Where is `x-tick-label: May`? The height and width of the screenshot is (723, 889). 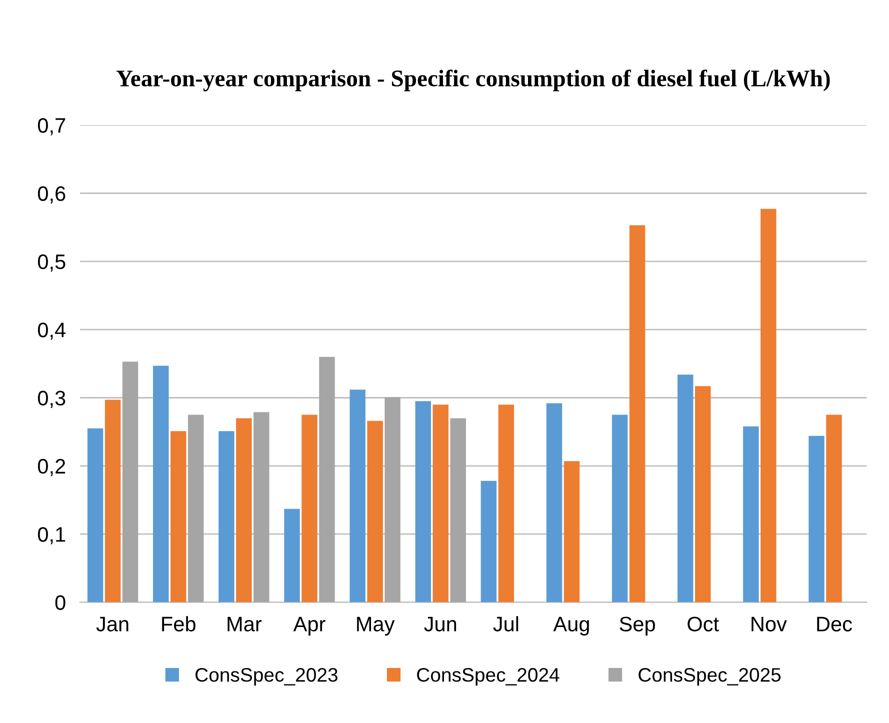 x-tick-label: May is located at coordinates (376, 626).